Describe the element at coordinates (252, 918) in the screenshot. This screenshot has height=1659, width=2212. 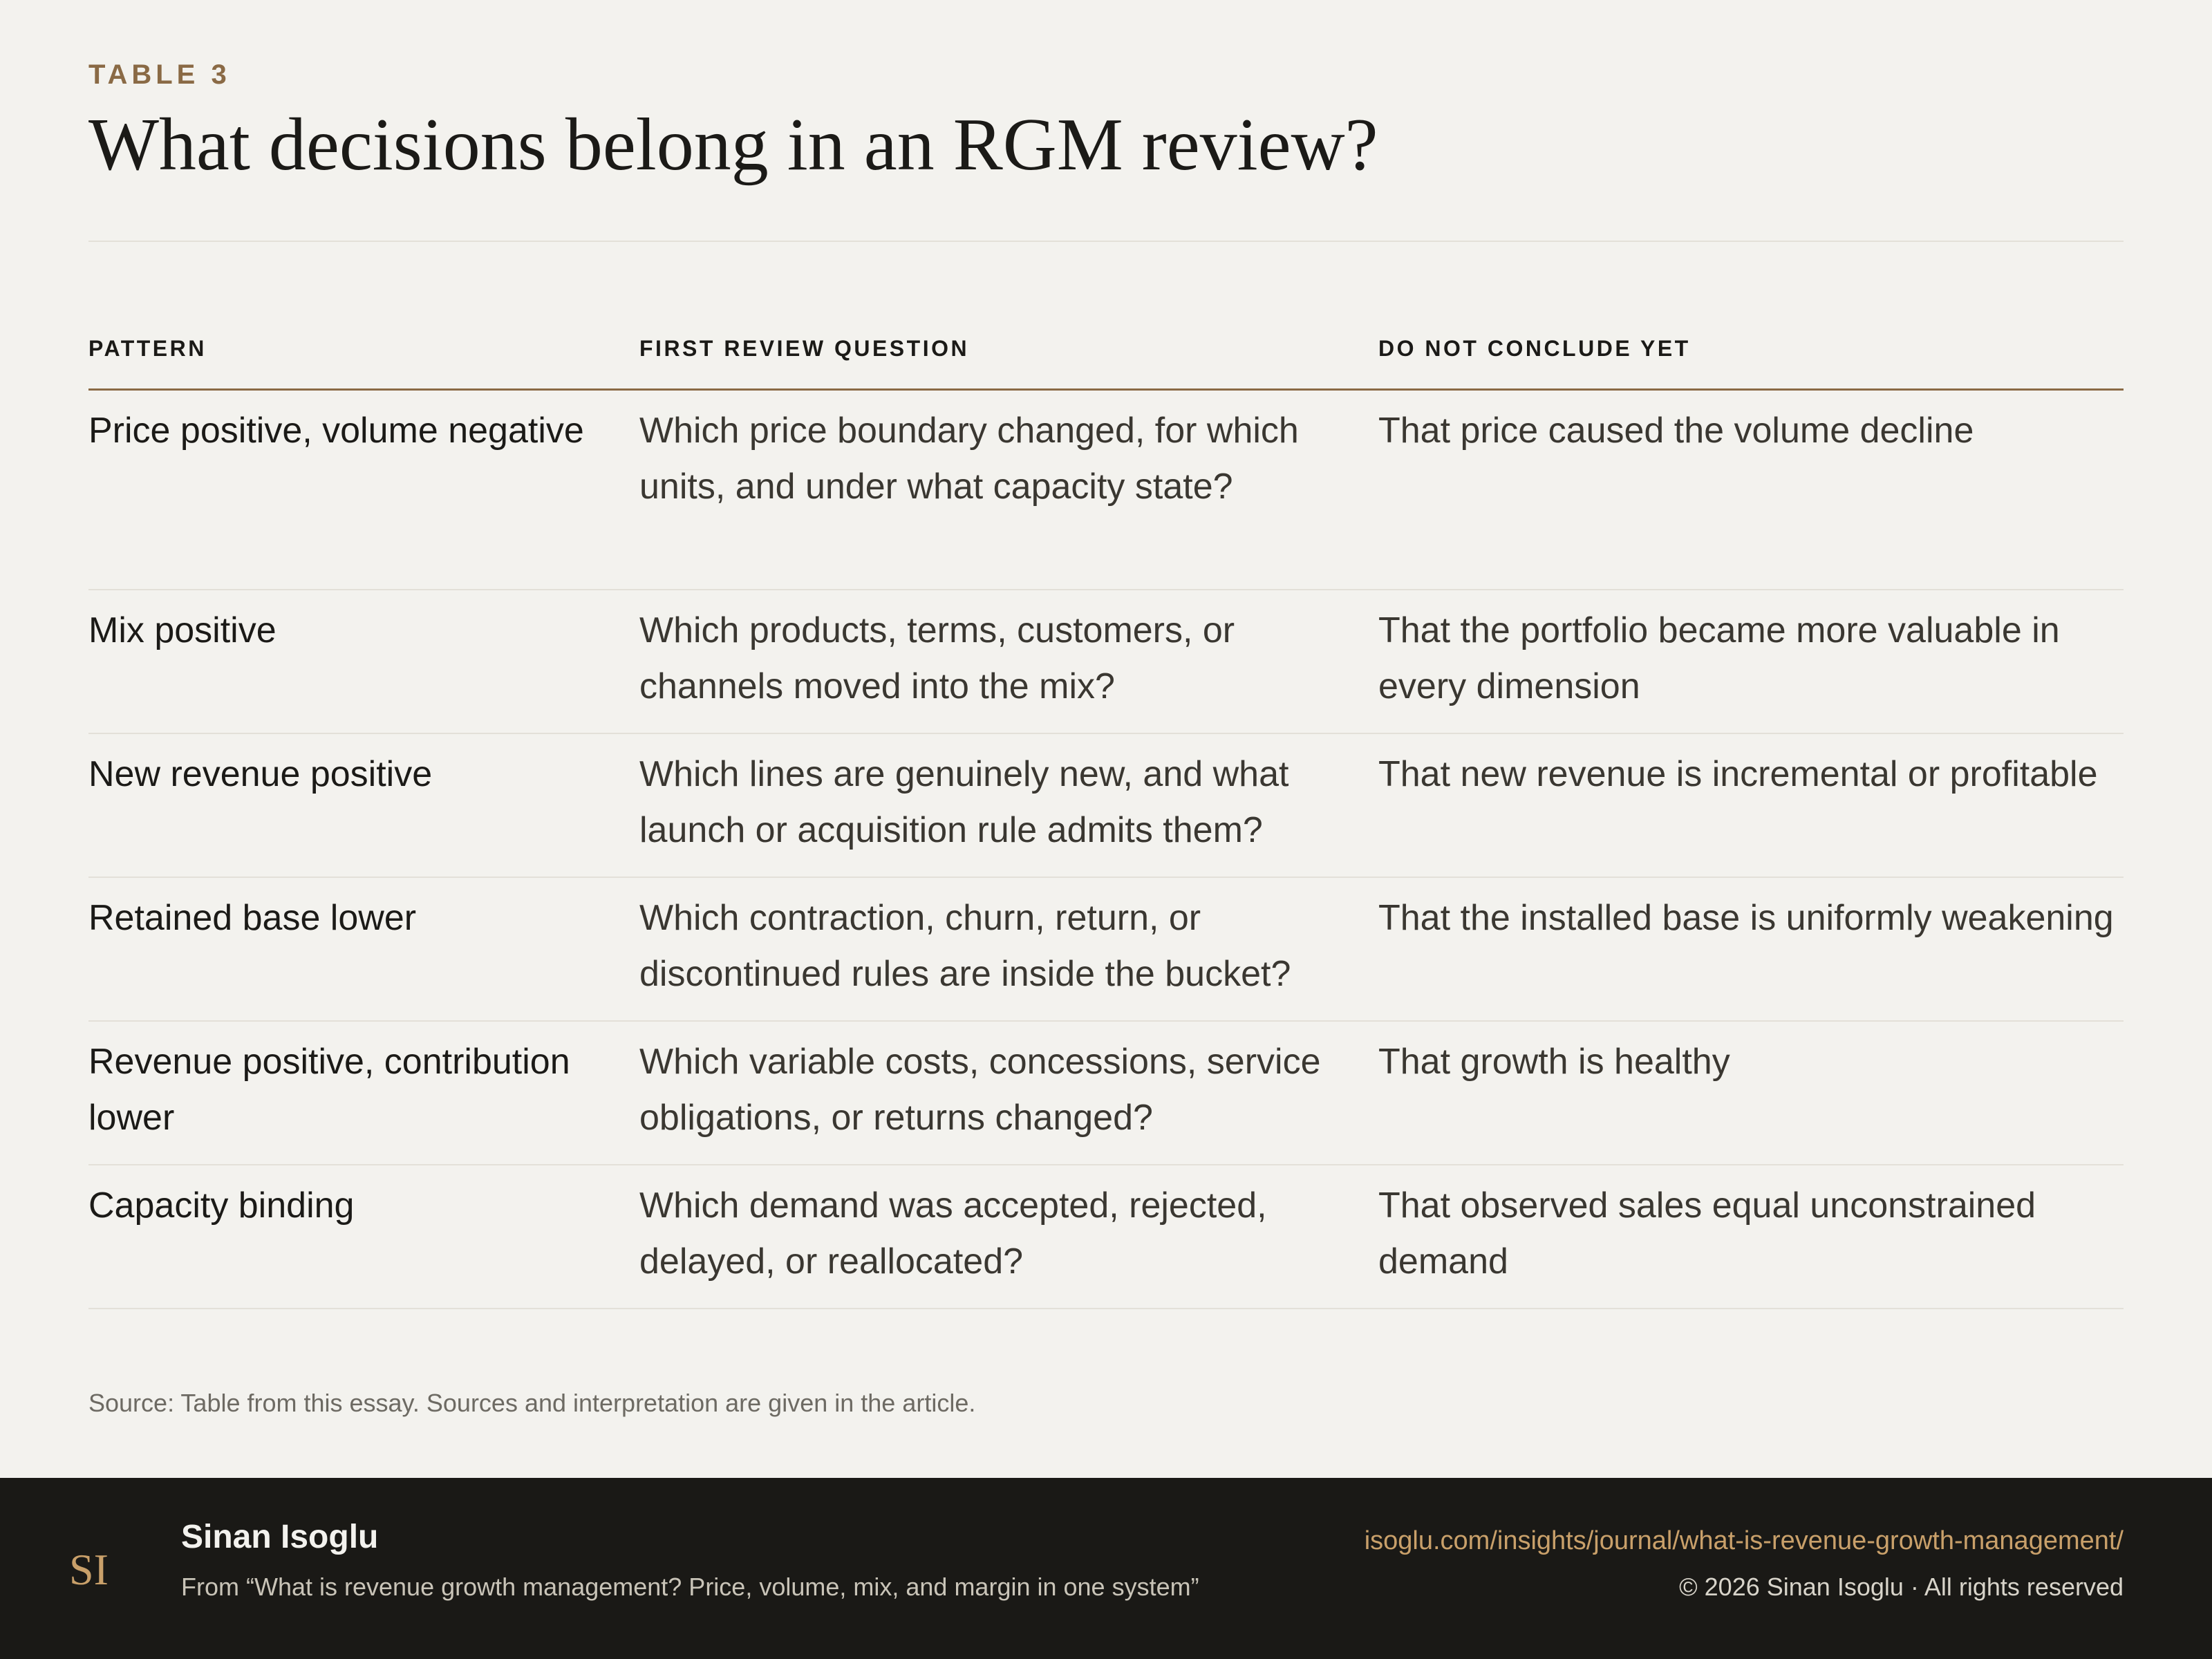
I see `pattern-cell: Retained base lower` at that location.